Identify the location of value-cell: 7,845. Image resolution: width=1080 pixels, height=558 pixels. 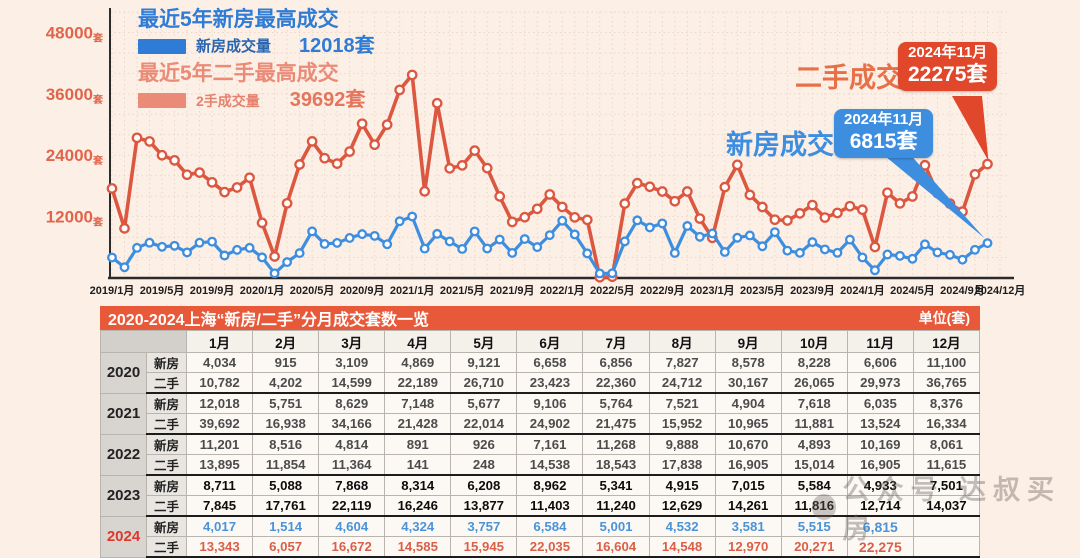
(219, 506).